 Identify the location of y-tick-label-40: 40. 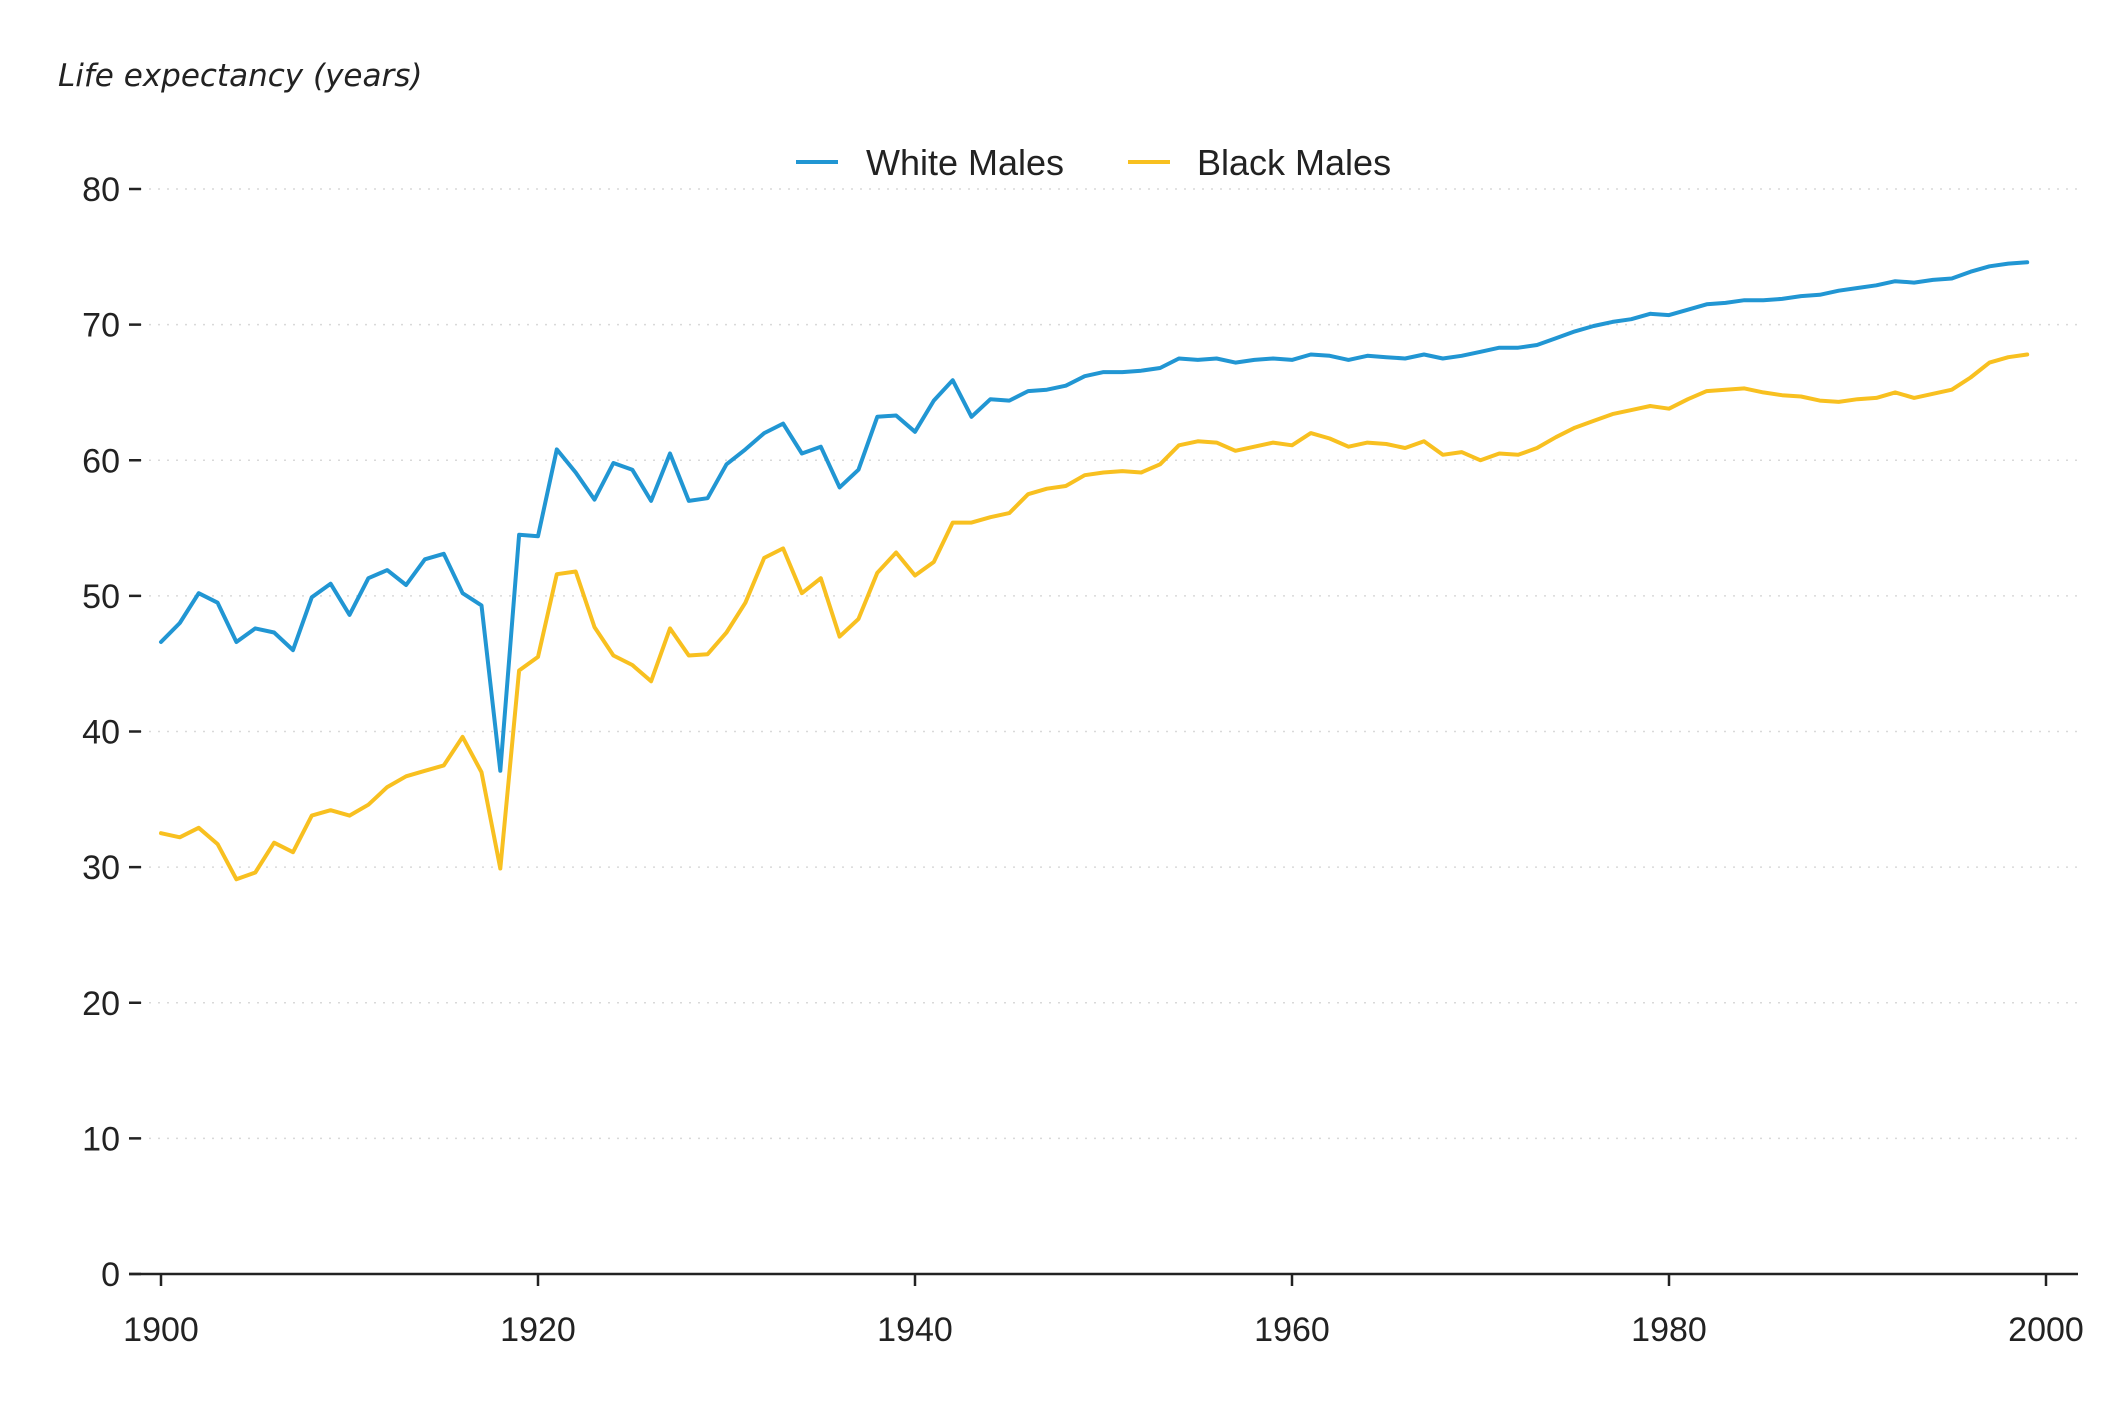
(101, 733).